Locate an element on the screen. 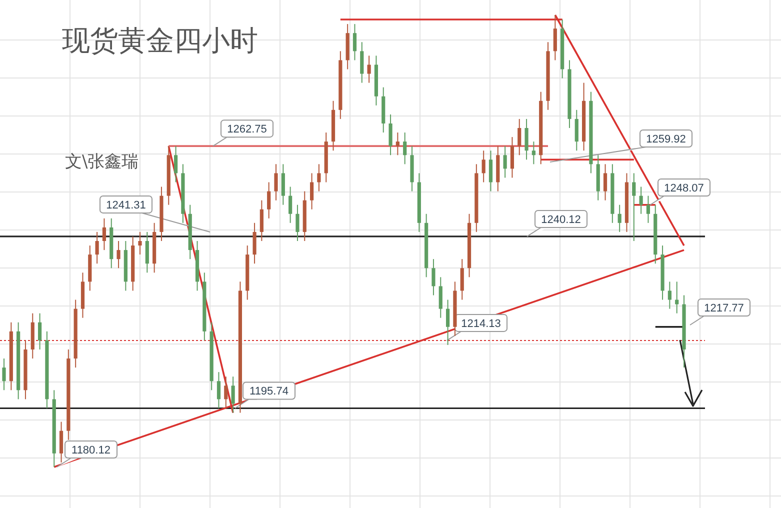  chart-title: 现货黄金四小时 is located at coordinates (160, 40).